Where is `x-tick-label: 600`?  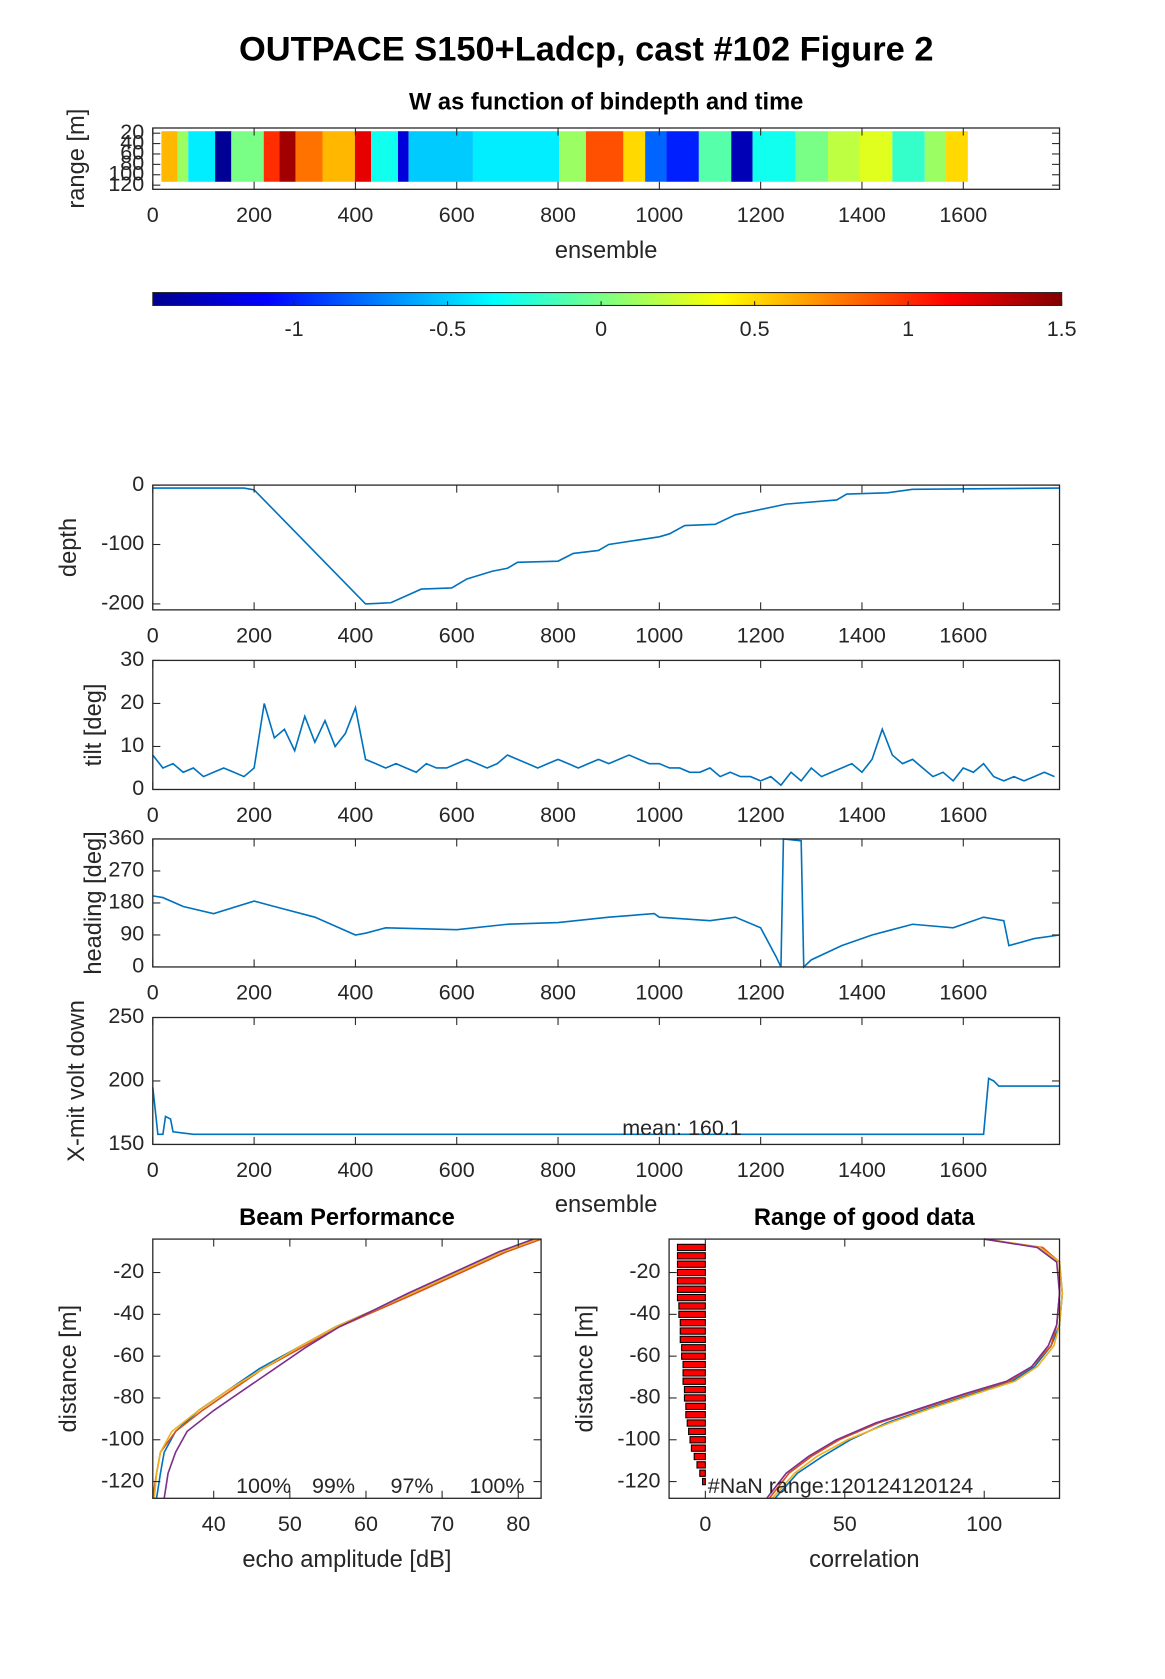 x-tick-label: 600 is located at coordinates (457, 815).